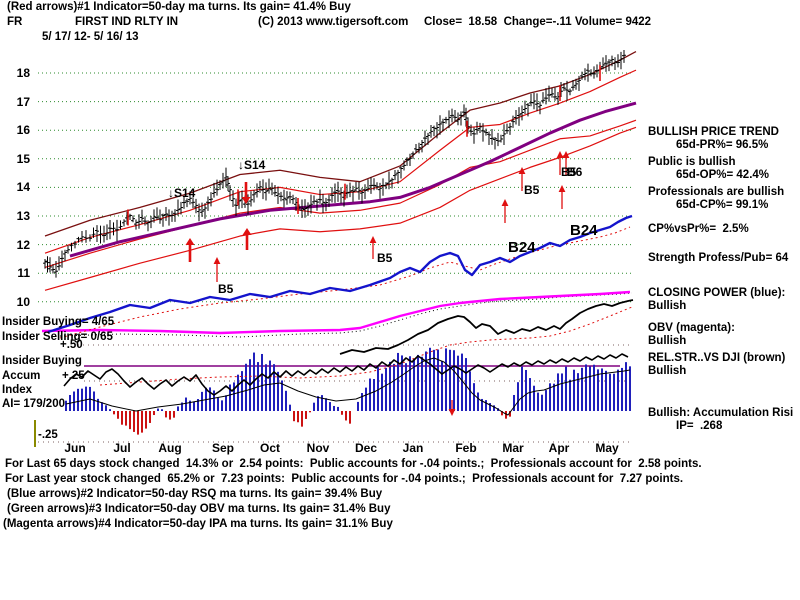  I want to click on side-panel-line: Professionals are bullish, so click(716, 192).